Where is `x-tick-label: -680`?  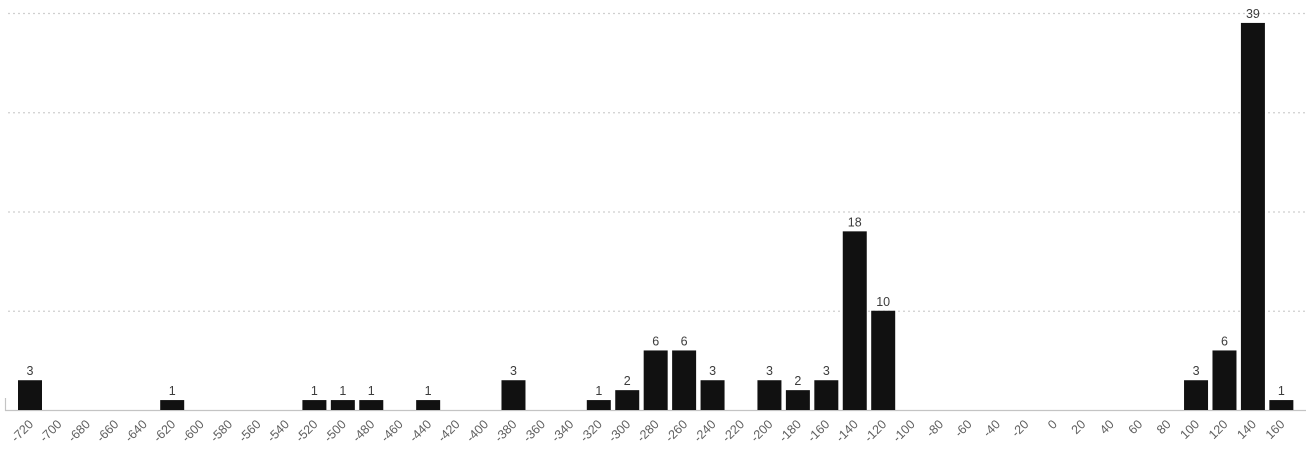
x-tick-label: -680 is located at coordinates (79, 431).